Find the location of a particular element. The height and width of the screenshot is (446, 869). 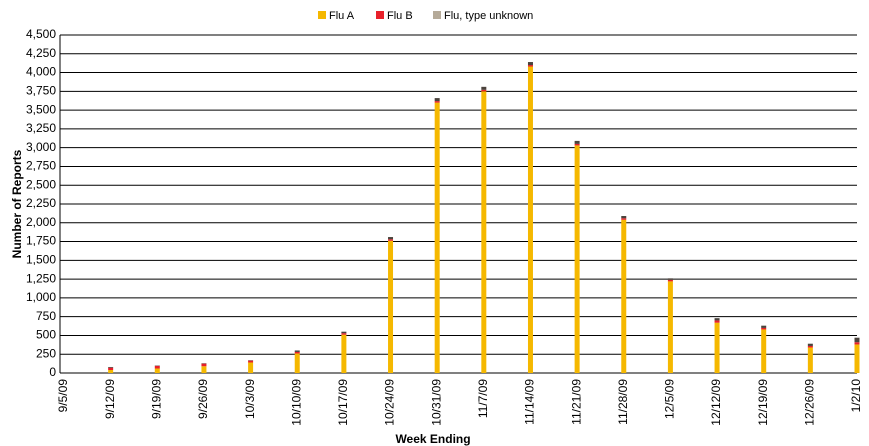

x-tick-label: 9/19/09 is located at coordinates (156, 399).